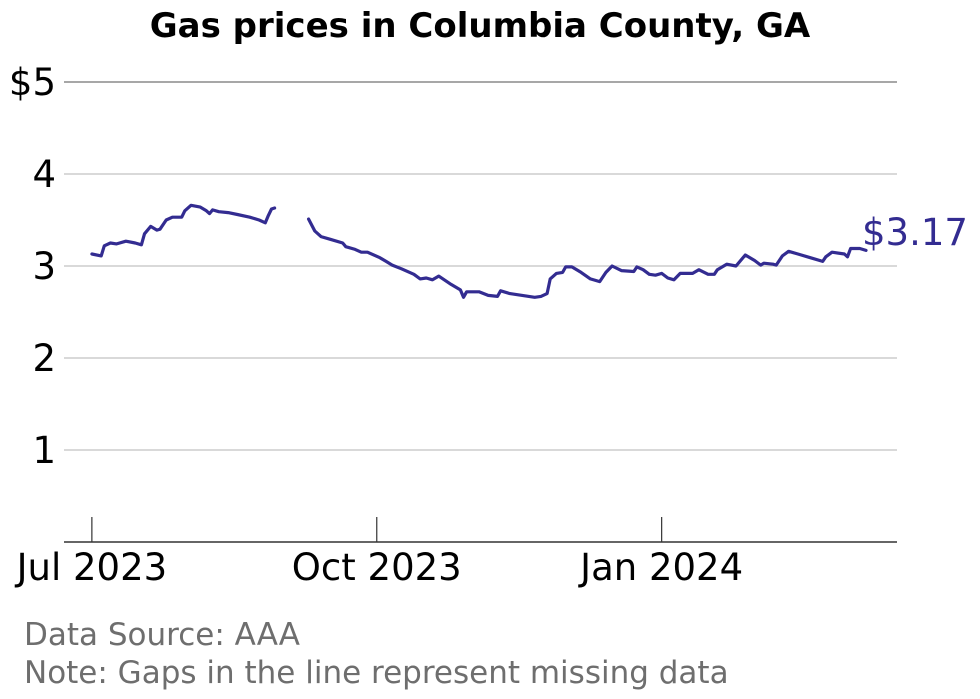 The image size is (980, 699). I want to click on y-tick-label: $5, so click(32, 82).